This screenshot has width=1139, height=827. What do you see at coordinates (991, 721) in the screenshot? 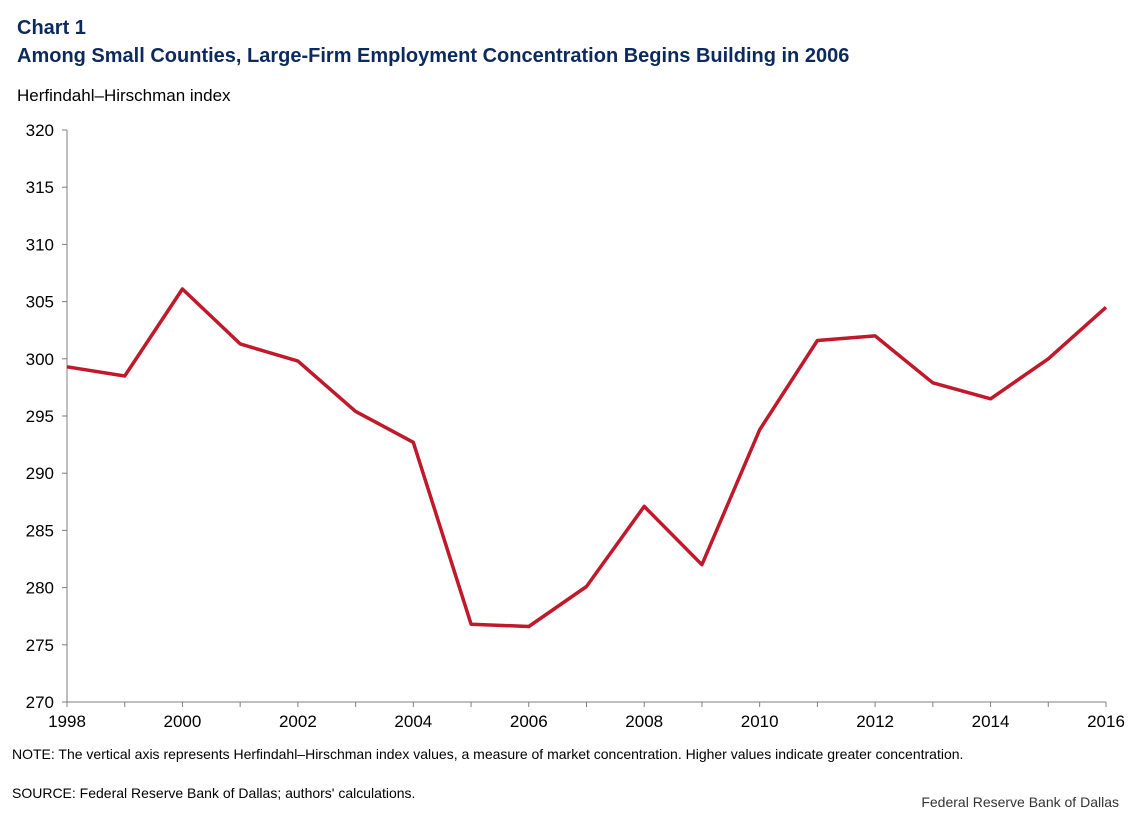
I see `x-tick-label: 2014` at bounding box center [991, 721].